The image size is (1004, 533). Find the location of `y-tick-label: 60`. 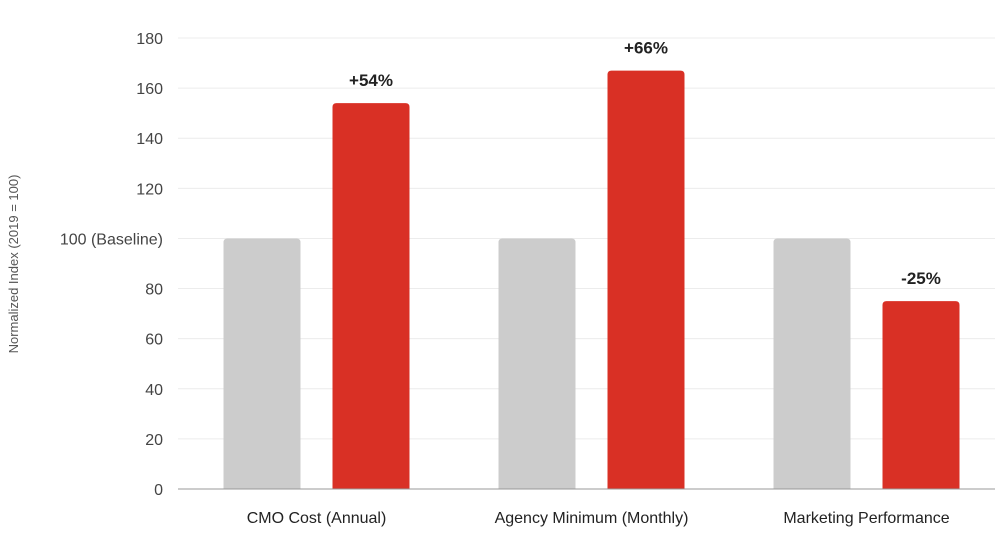

y-tick-label: 60 is located at coordinates (154, 340).